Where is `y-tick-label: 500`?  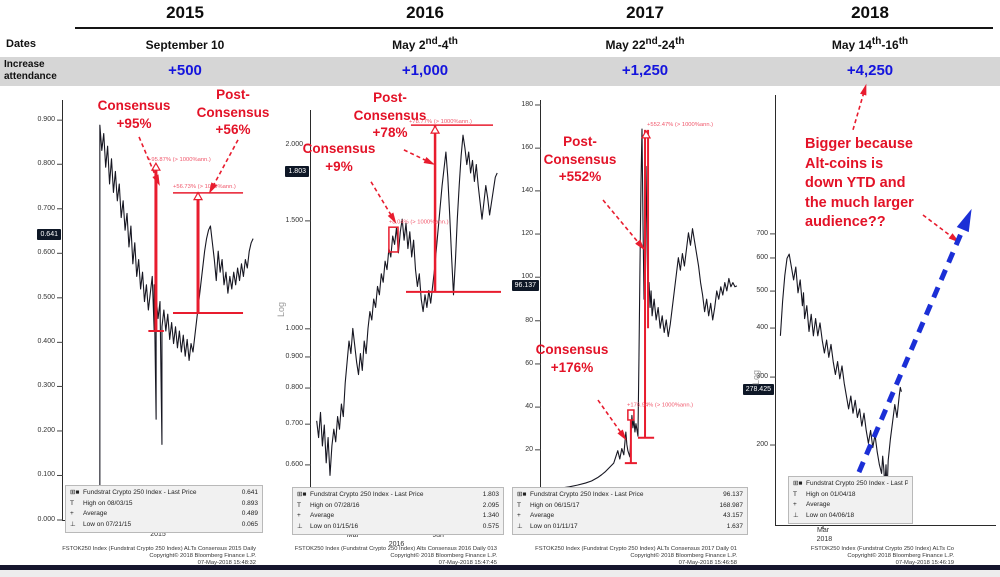
y-tick-label: 500 is located at coordinates (762, 291).